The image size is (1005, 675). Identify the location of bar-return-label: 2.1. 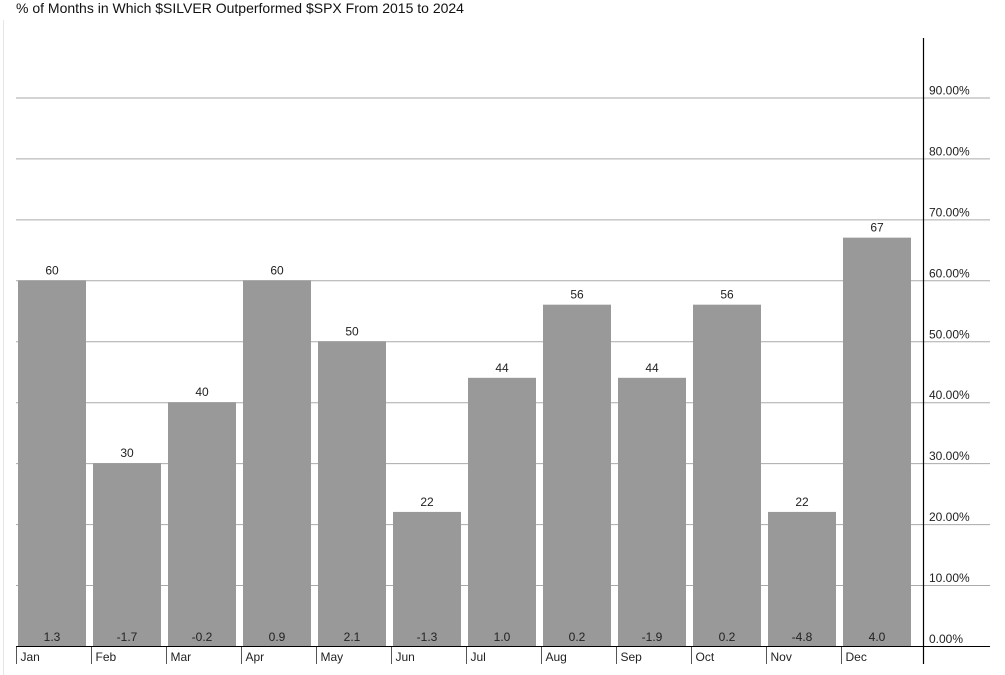
(352, 637).